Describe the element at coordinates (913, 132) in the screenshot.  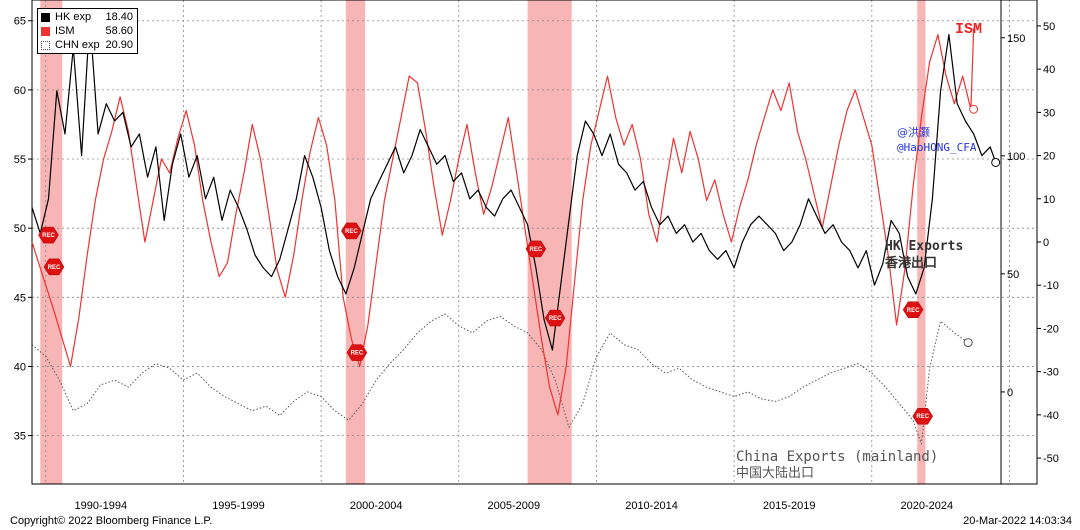
I see `watermark-line1: @洪灏` at that location.